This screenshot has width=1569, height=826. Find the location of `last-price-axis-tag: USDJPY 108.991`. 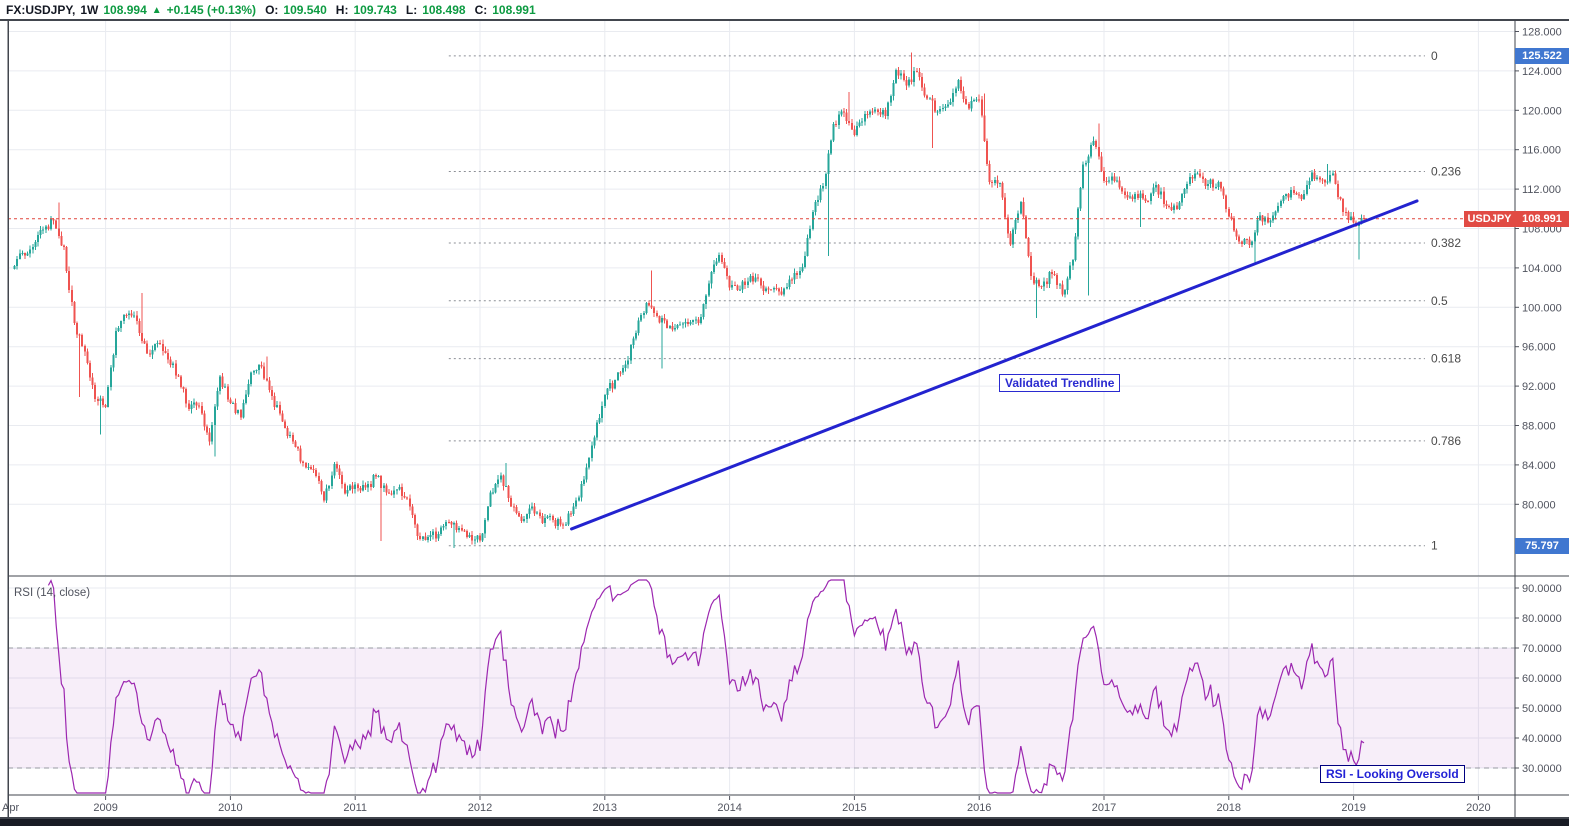

last-price-axis-tag: USDJPY 108.991 is located at coordinates (1516, 219).